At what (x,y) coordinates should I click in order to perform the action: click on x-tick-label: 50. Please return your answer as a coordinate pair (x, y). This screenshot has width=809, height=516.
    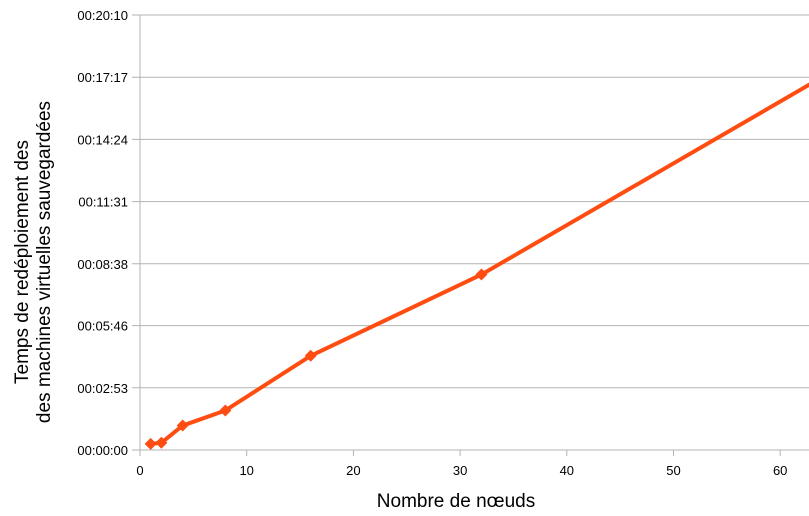
    Looking at the image, I should click on (673, 470).